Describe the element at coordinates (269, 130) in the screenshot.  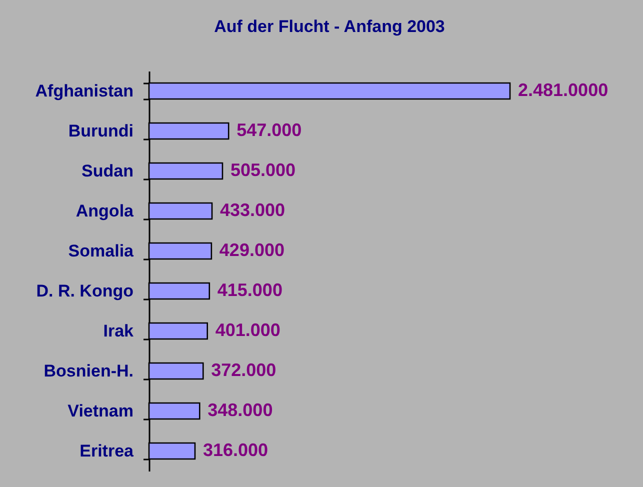
I see `data-label: 547.000` at that location.